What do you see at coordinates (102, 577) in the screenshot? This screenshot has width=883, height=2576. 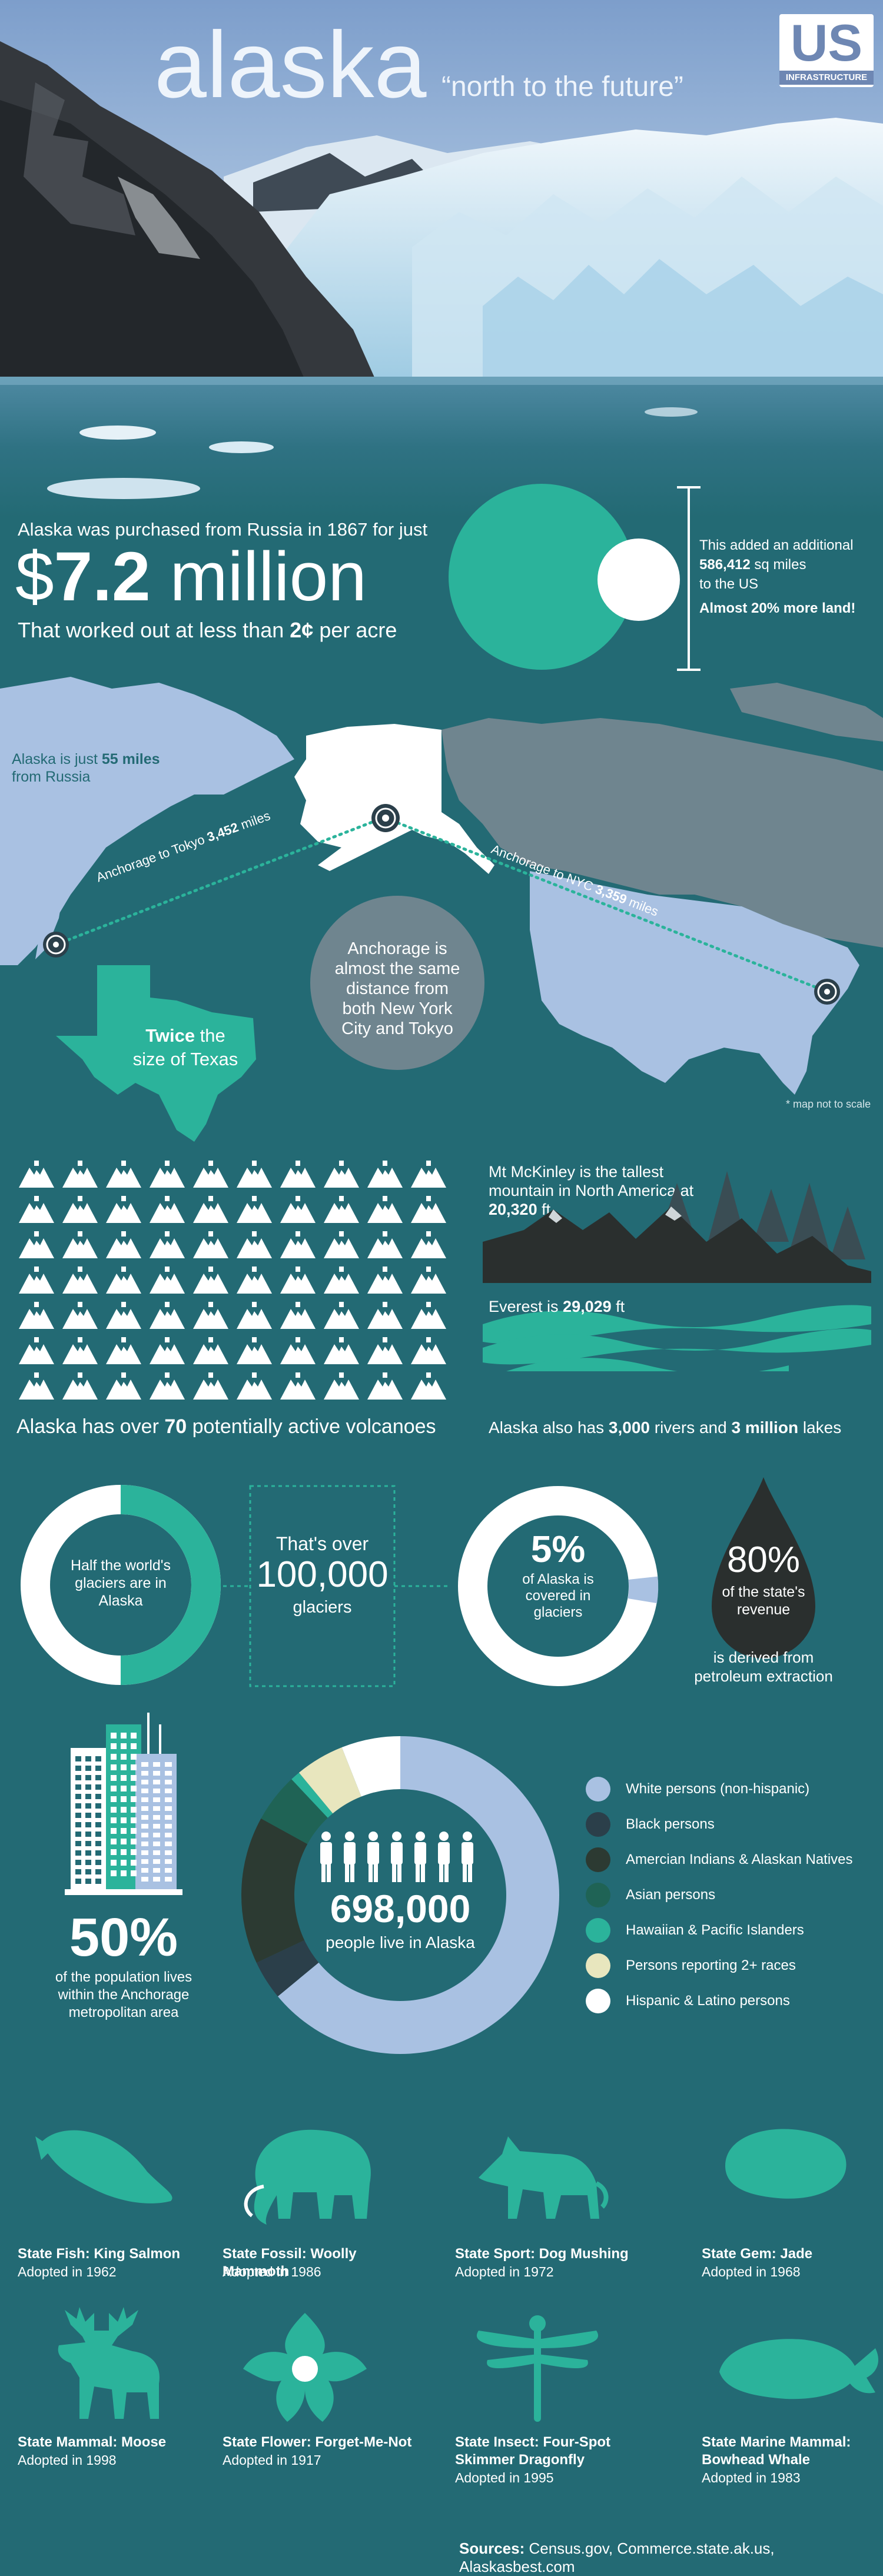 I see `price-number: 7.2` at bounding box center [102, 577].